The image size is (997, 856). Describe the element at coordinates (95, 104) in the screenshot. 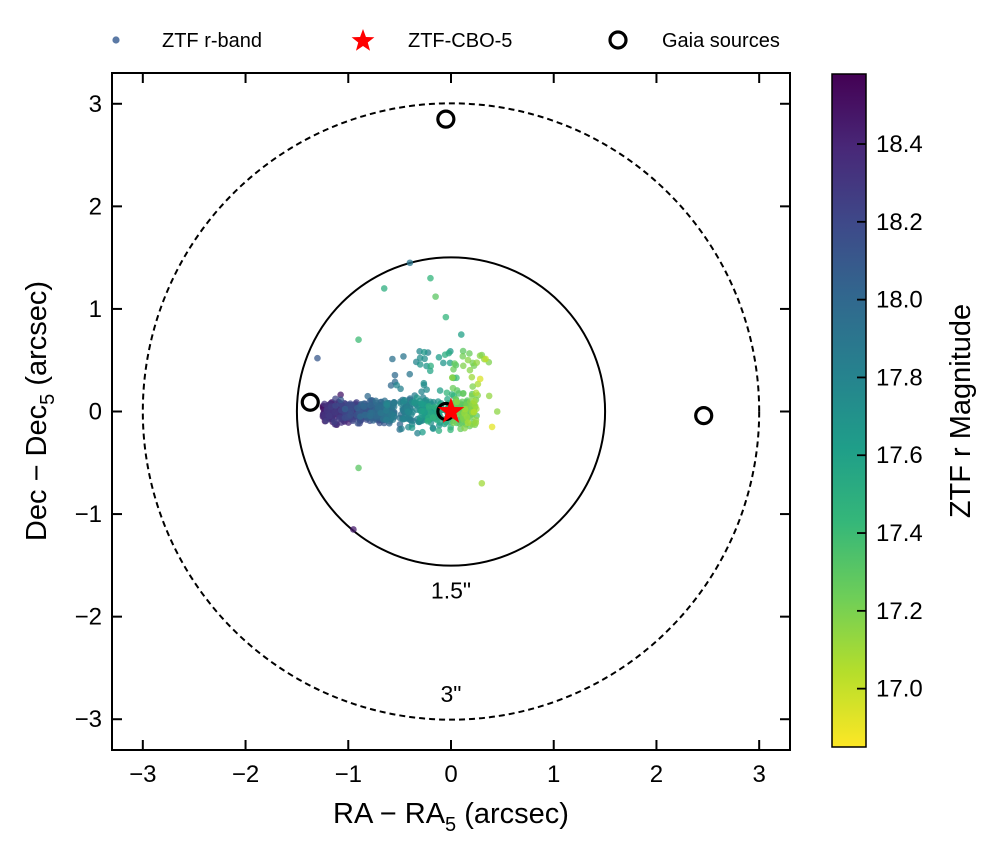

I see `y-tick-label: 3` at that location.